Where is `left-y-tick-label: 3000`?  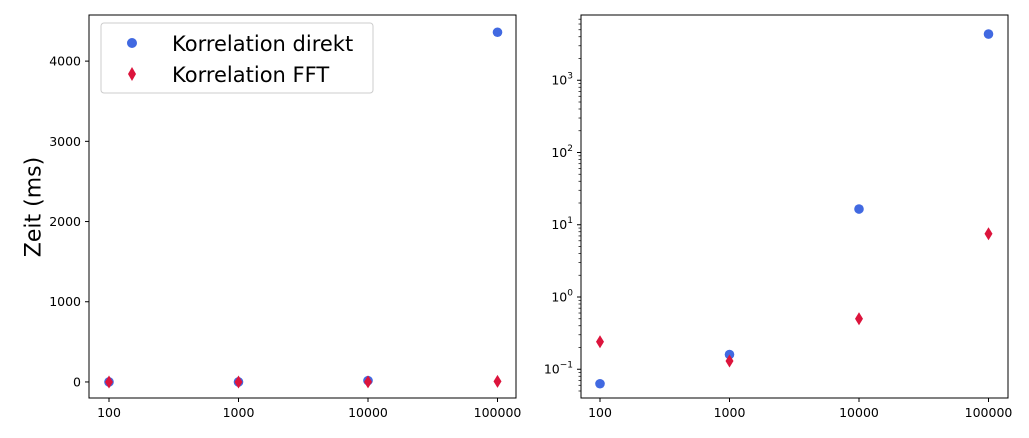
left-y-tick-label: 3000 is located at coordinates (65, 141).